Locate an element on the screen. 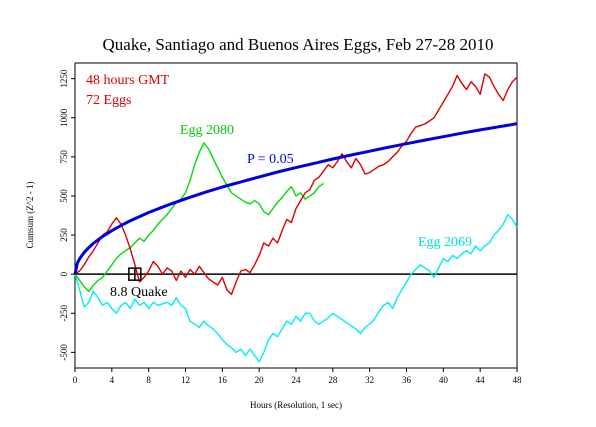 The width and height of the screenshot is (596, 427). x-tick-label: 44 is located at coordinates (481, 380).